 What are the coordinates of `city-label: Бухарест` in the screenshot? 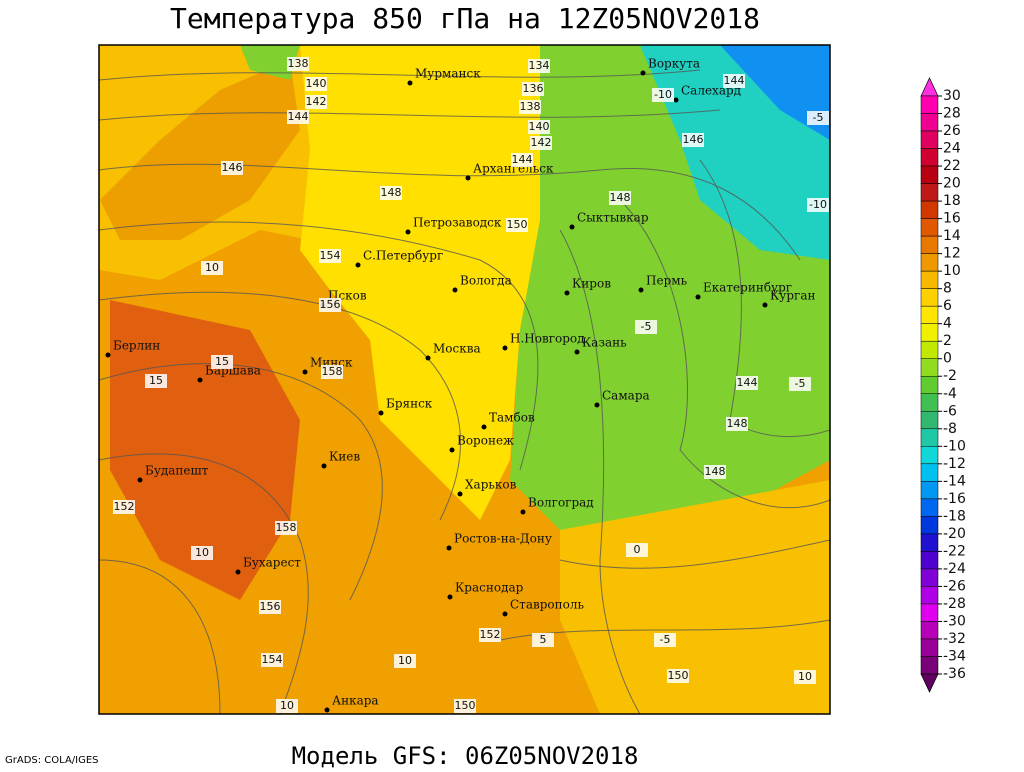 It's located at (272, 563).